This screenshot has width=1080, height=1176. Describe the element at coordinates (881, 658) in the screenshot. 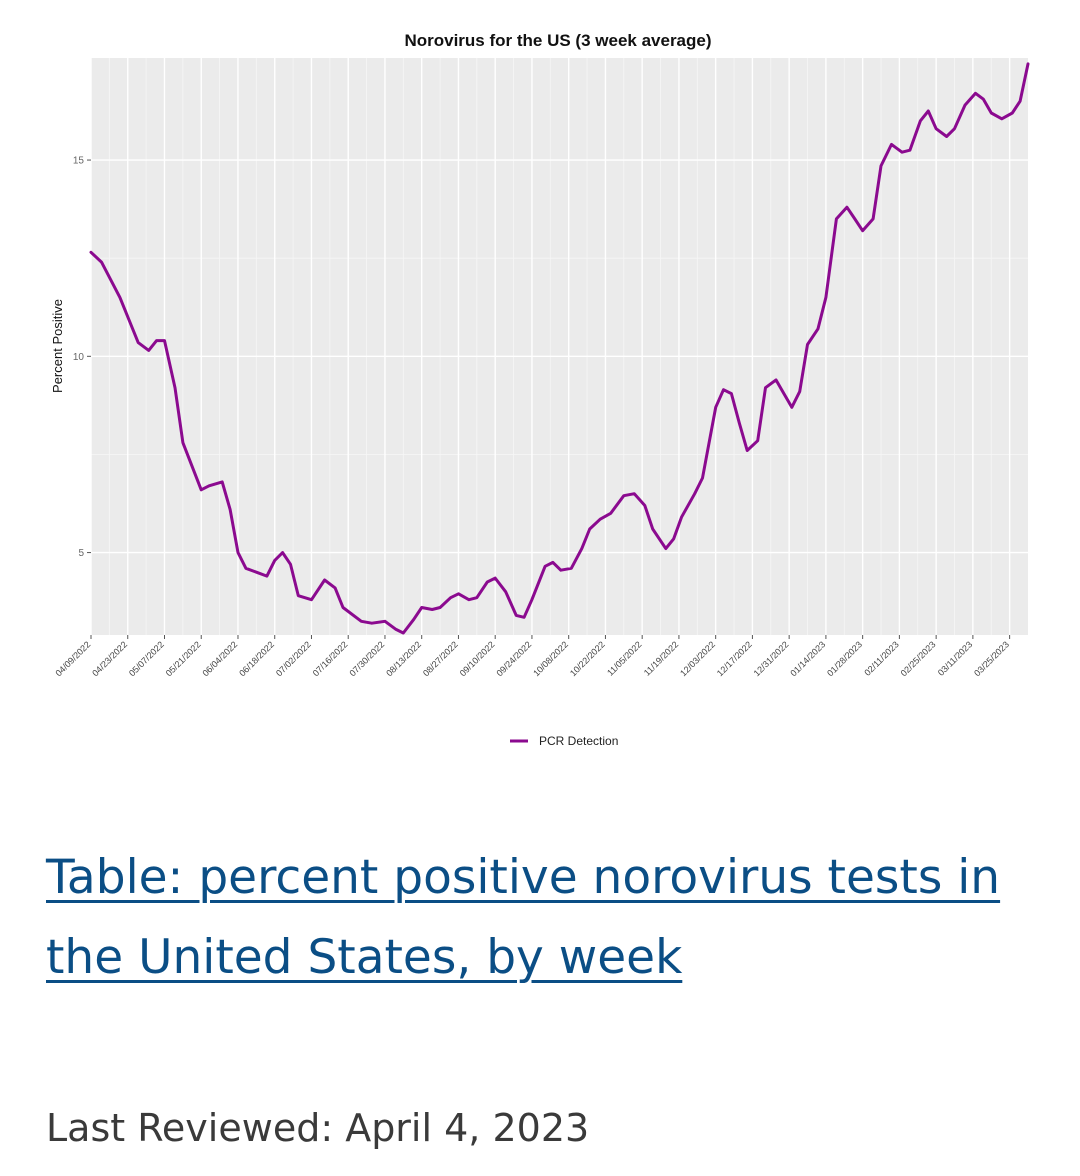

I see `x-tick-label: 02/11/2023` at that location.